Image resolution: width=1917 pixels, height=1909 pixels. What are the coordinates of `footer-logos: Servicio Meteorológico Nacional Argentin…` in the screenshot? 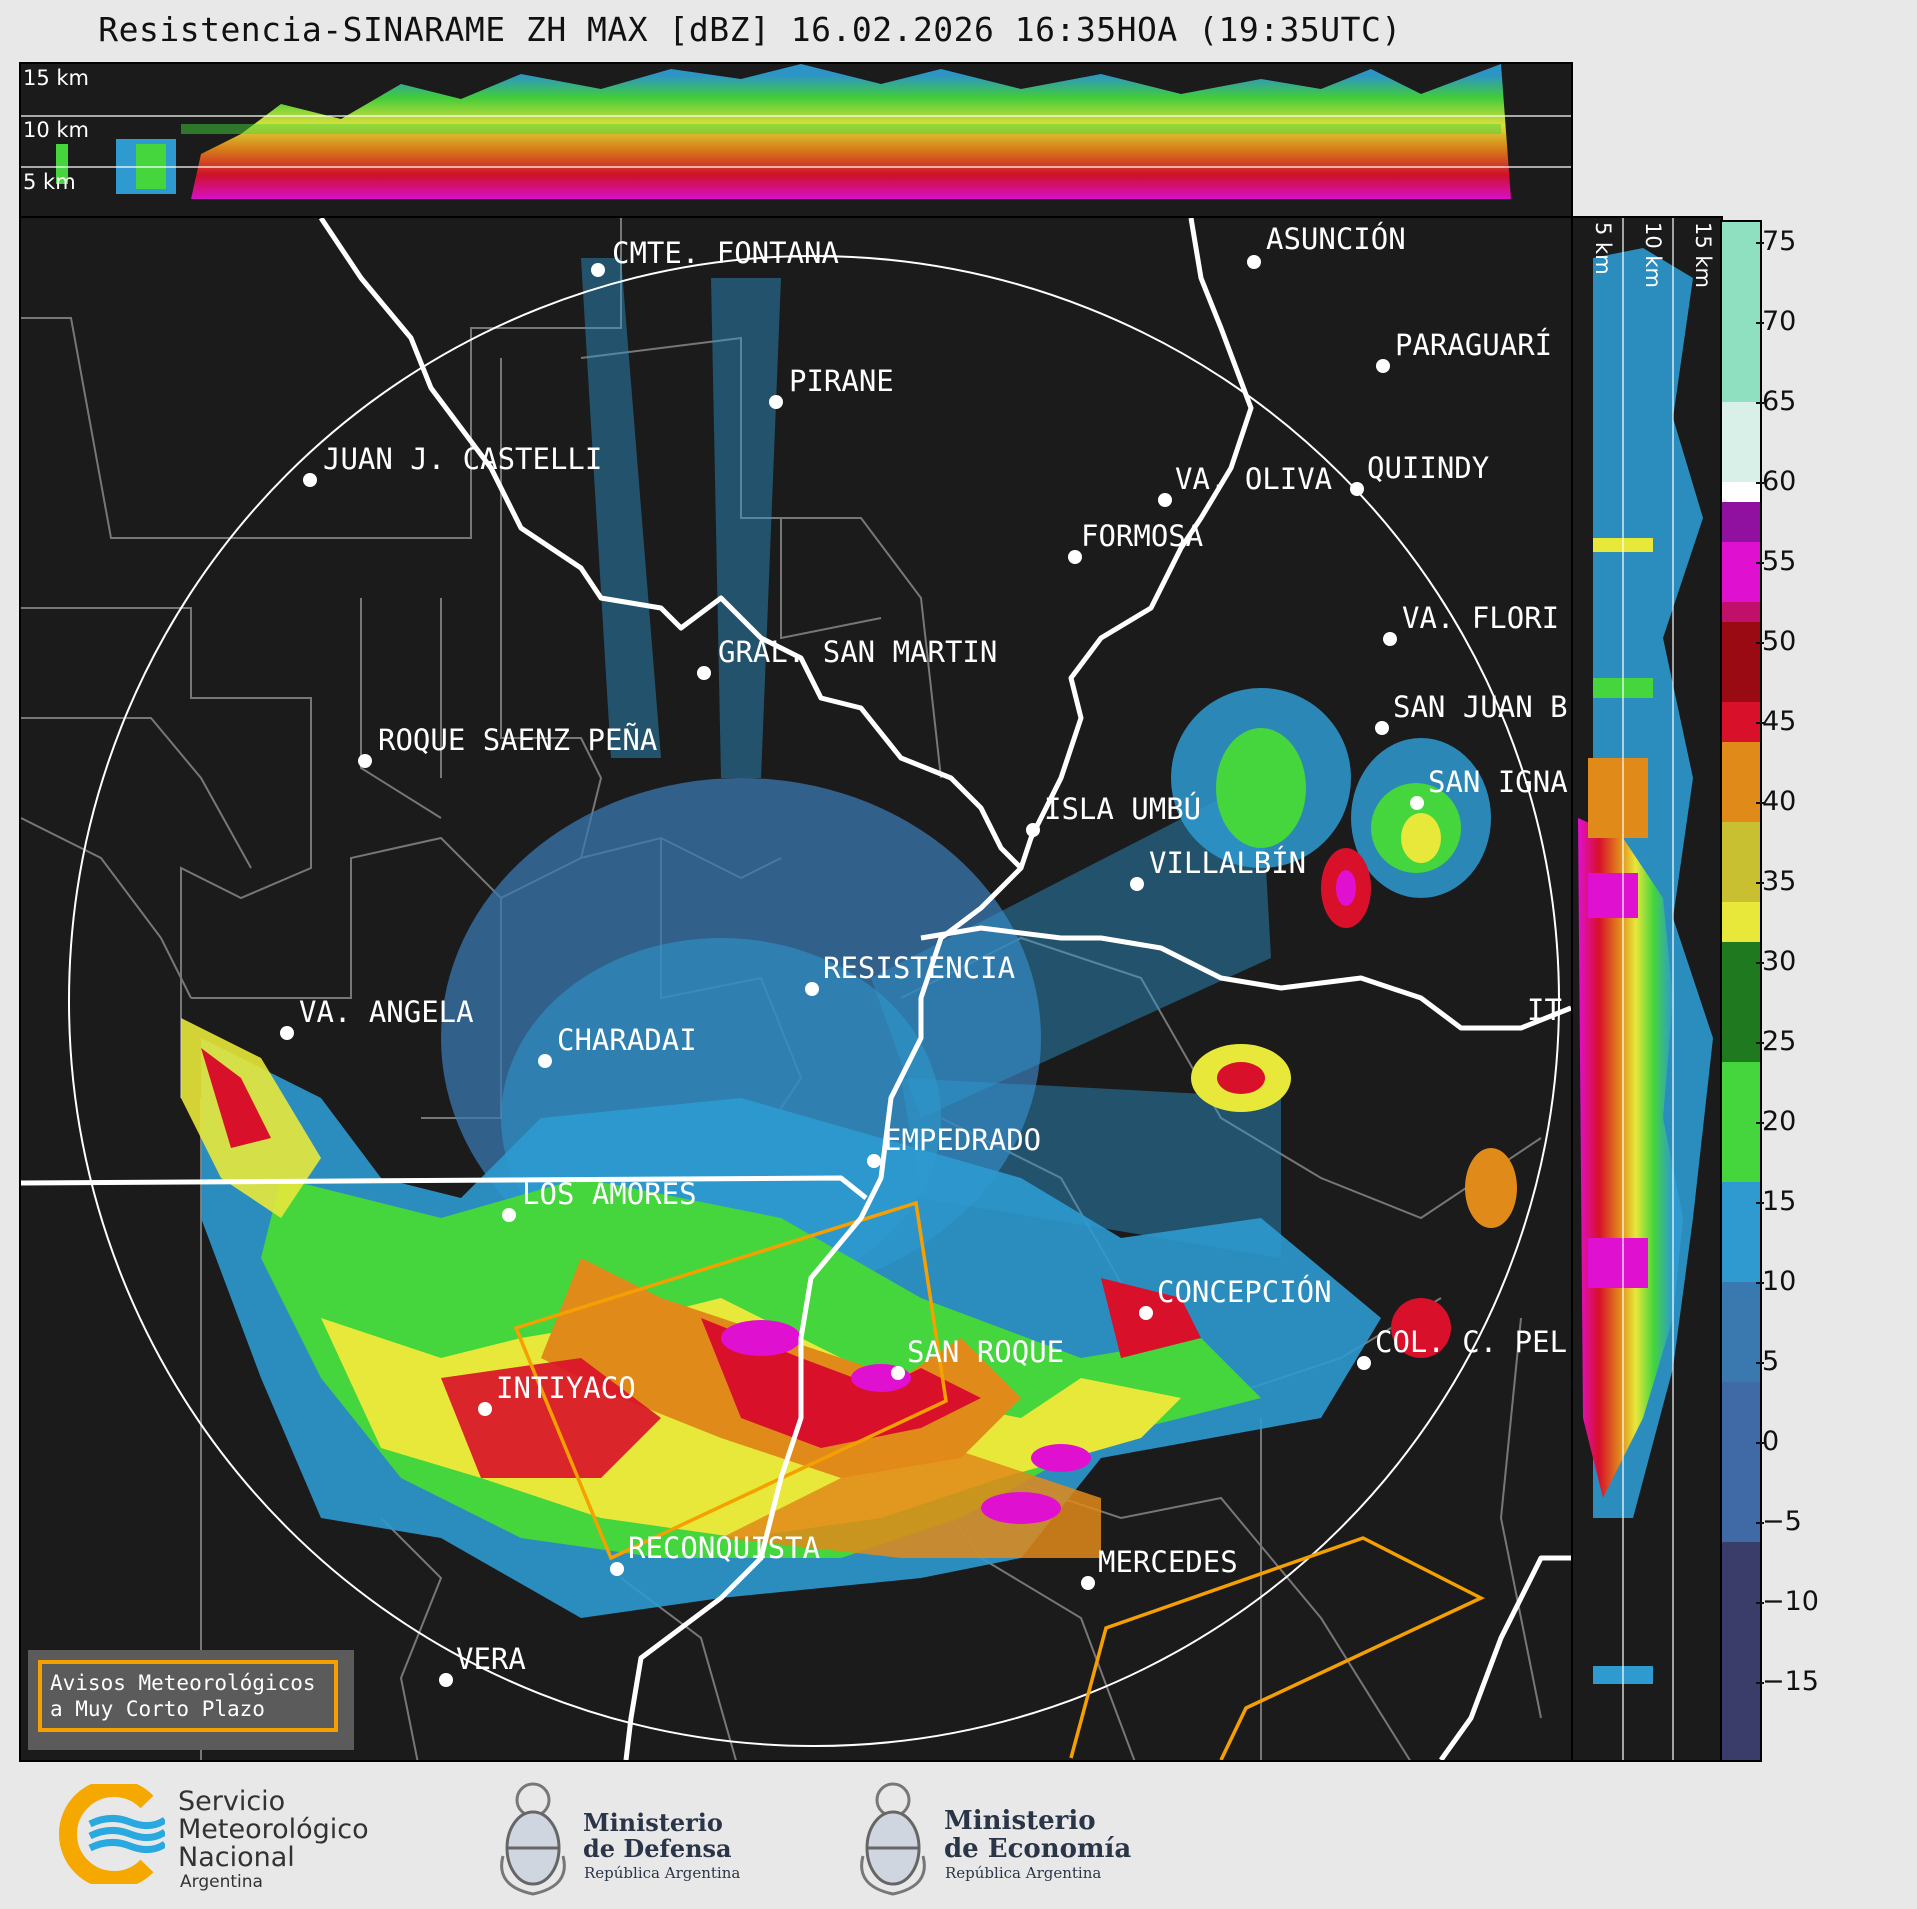 It's located at (958, 1835).